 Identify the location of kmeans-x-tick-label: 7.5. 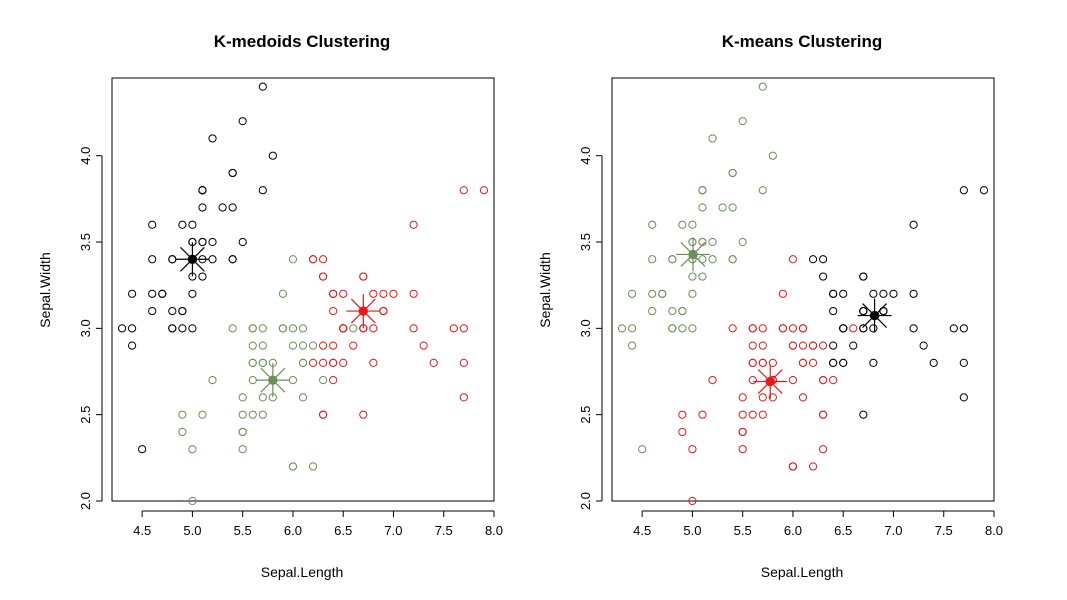
(944, 530).